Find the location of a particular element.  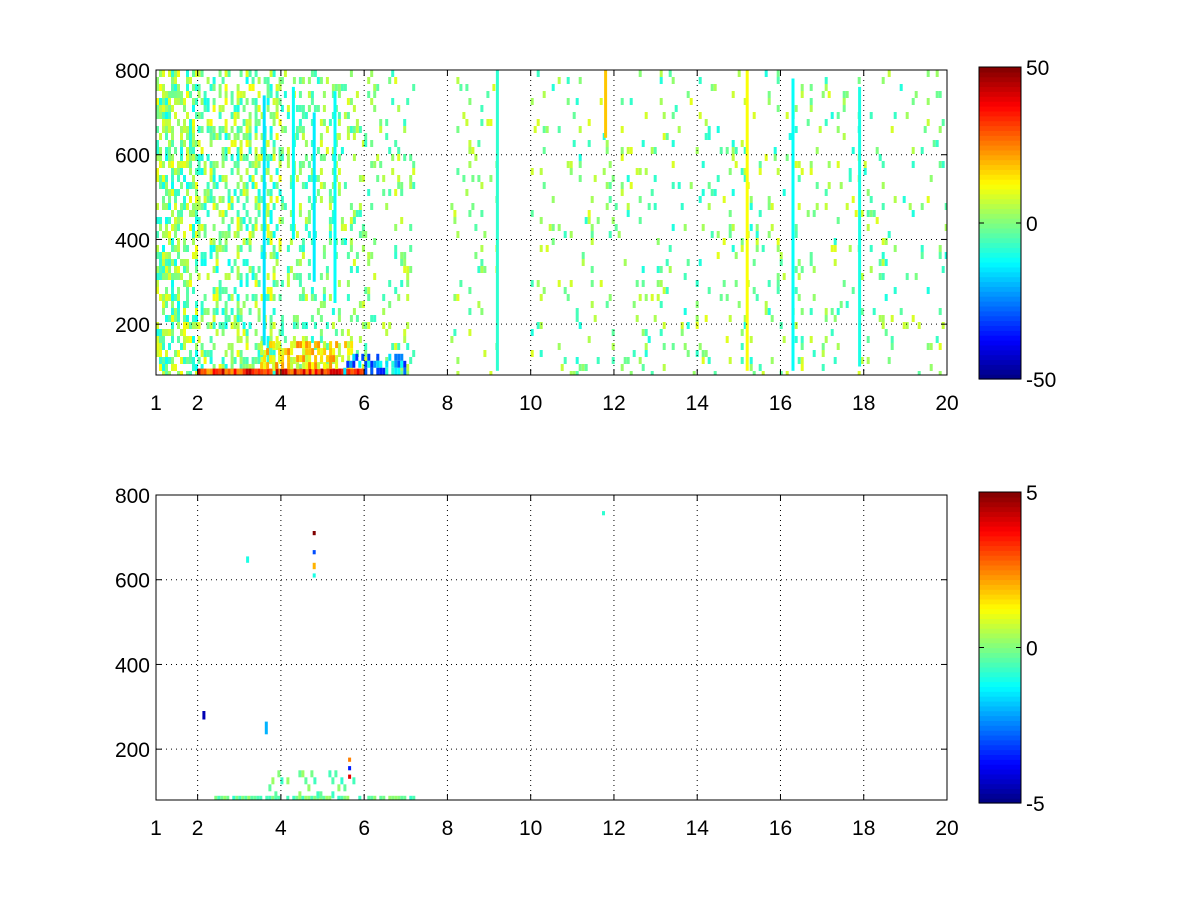

x-tick-label: 12 is located at coordinates (613, 403).